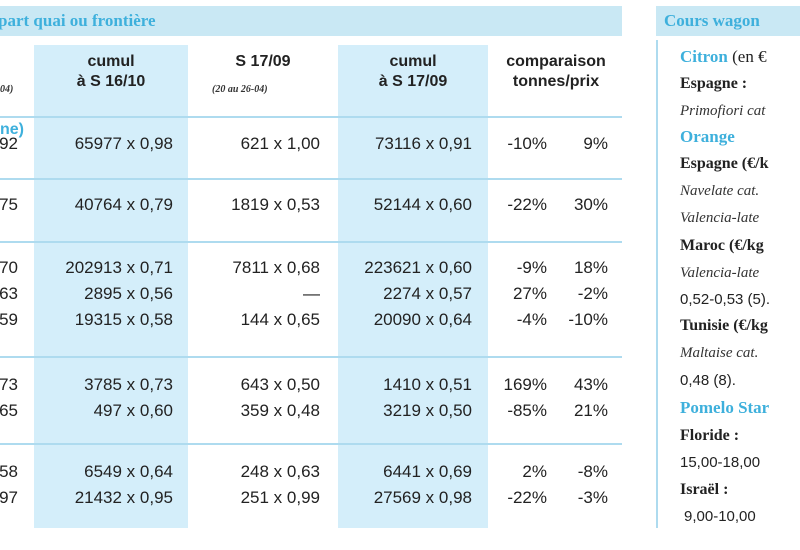 The image size is (800, 550). Describe the element at coordinates (590, 384) in the screenshot. I see `table-cell-p: 43%` at that location.